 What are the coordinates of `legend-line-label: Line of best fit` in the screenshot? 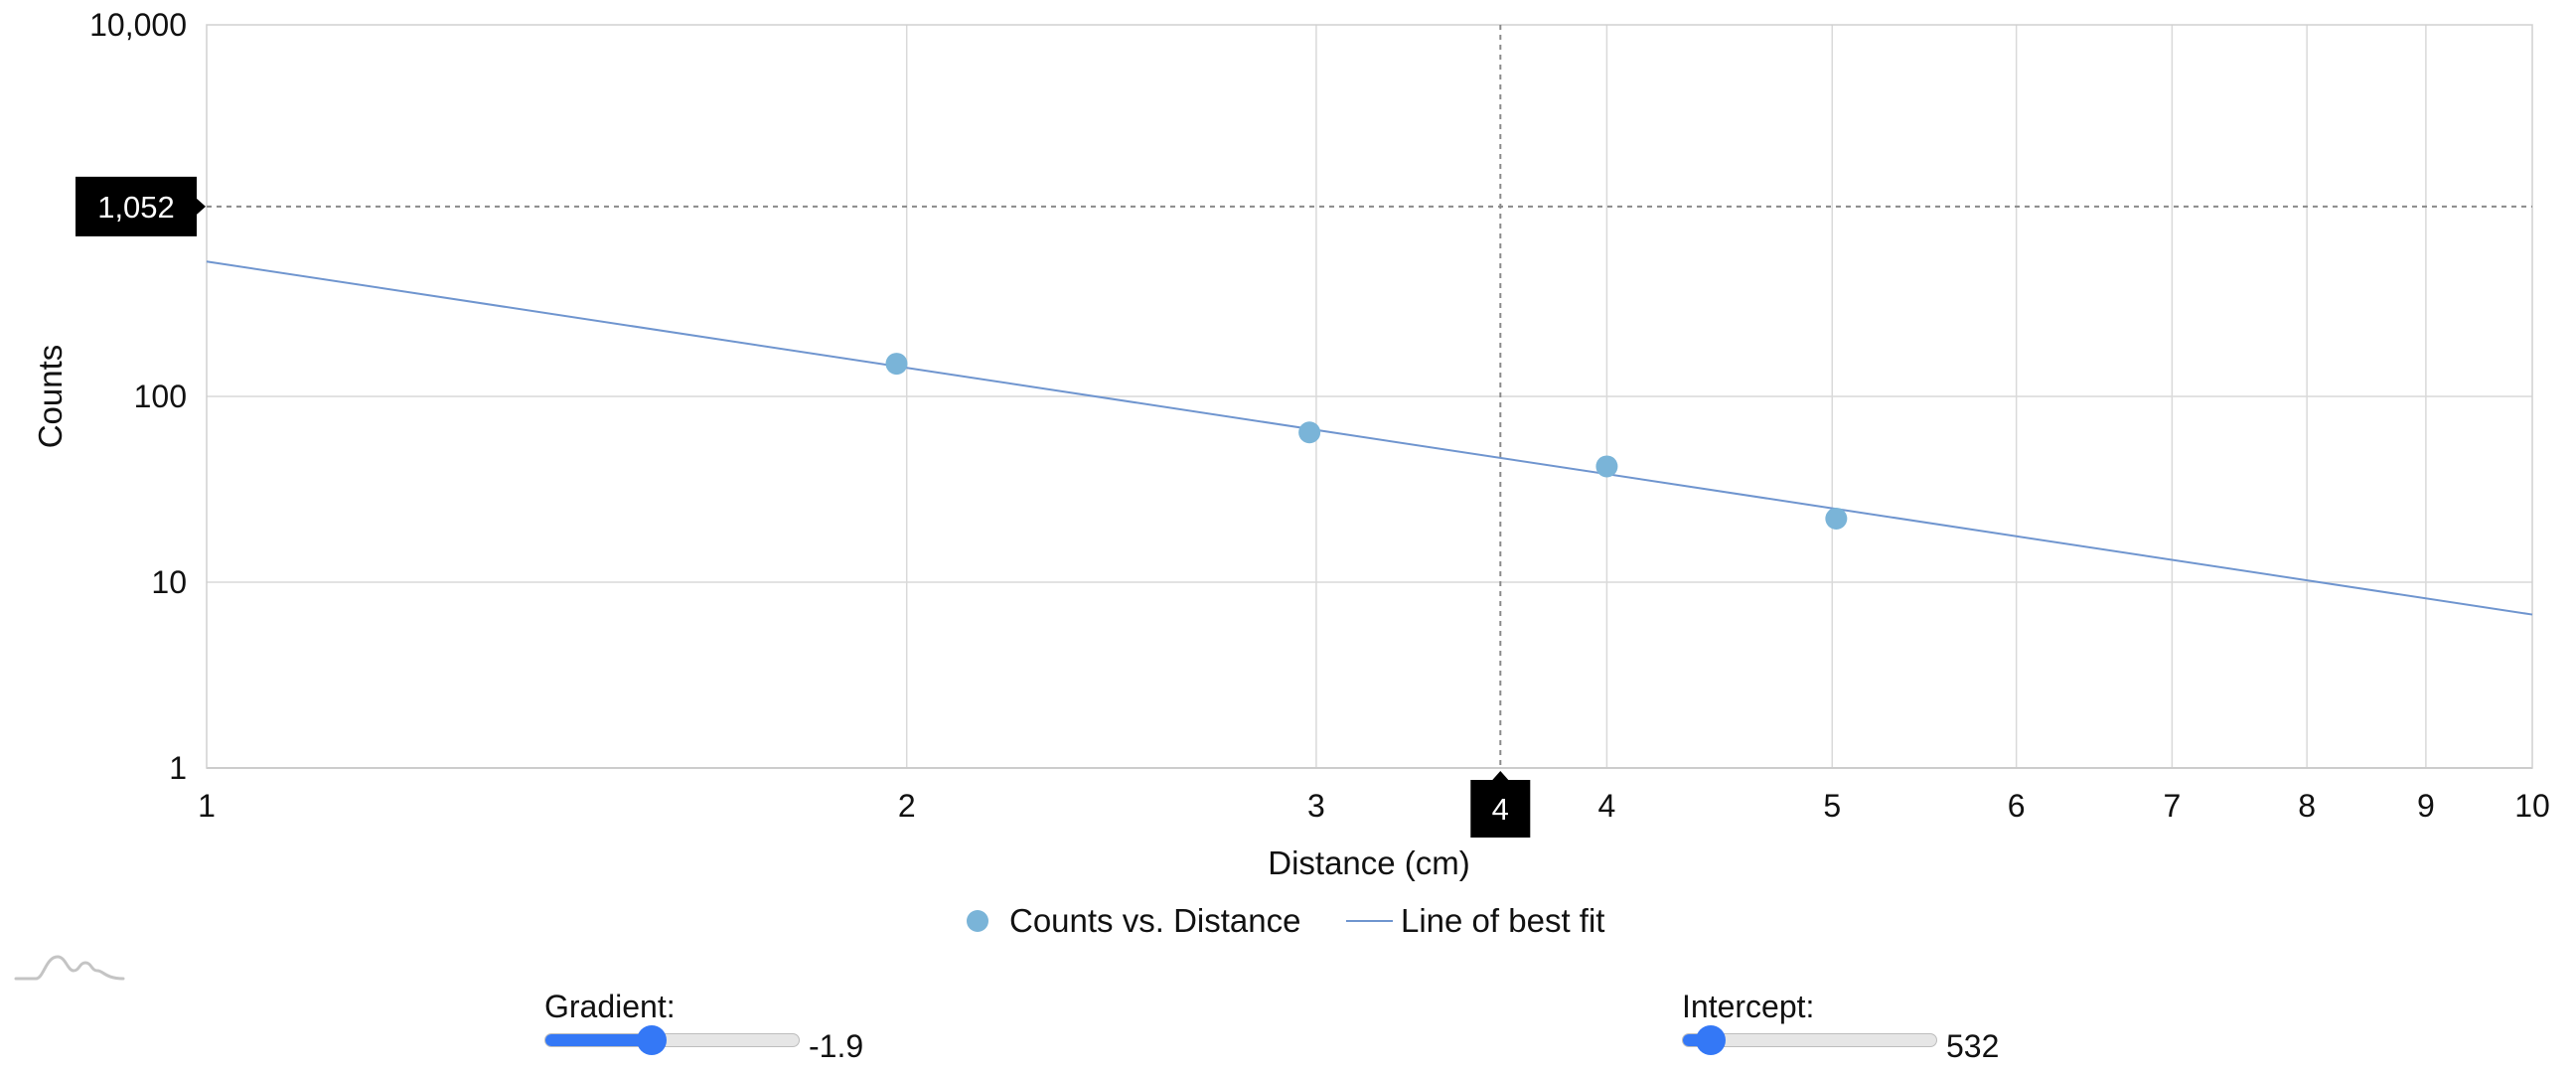 It's located at (1502, 920).